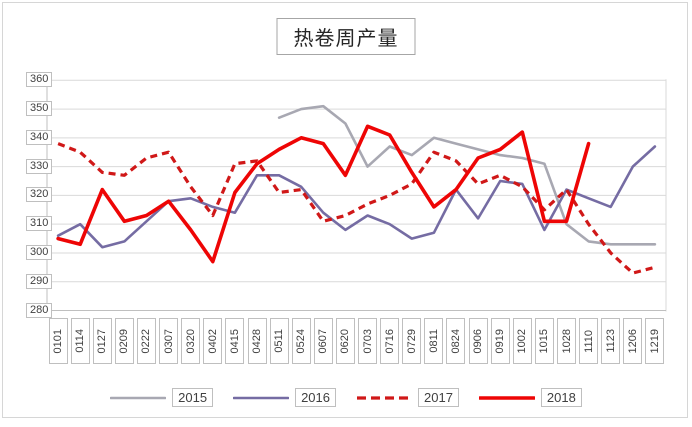  What do you see at coordinates (39, 224) in the screenshot?
I see `y-axis-tick-label: 310` at bounding box center [39, 224].